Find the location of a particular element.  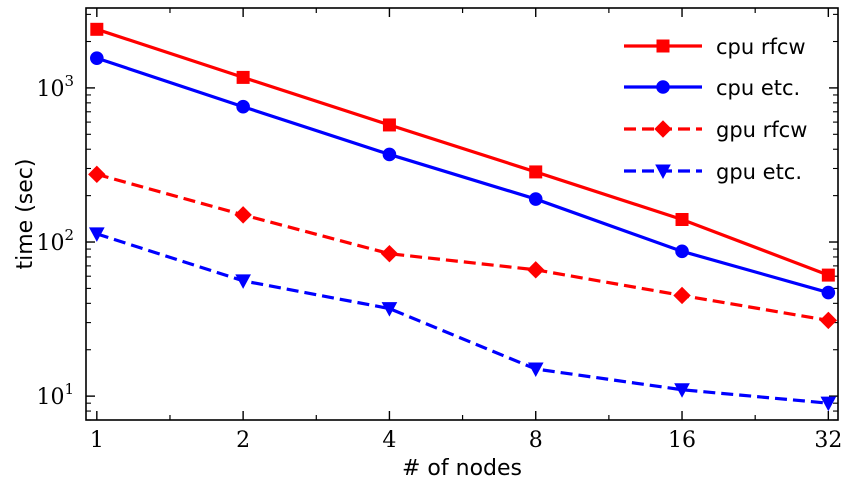

y-tick-label: 10³ is located at coordinates (55, 87).